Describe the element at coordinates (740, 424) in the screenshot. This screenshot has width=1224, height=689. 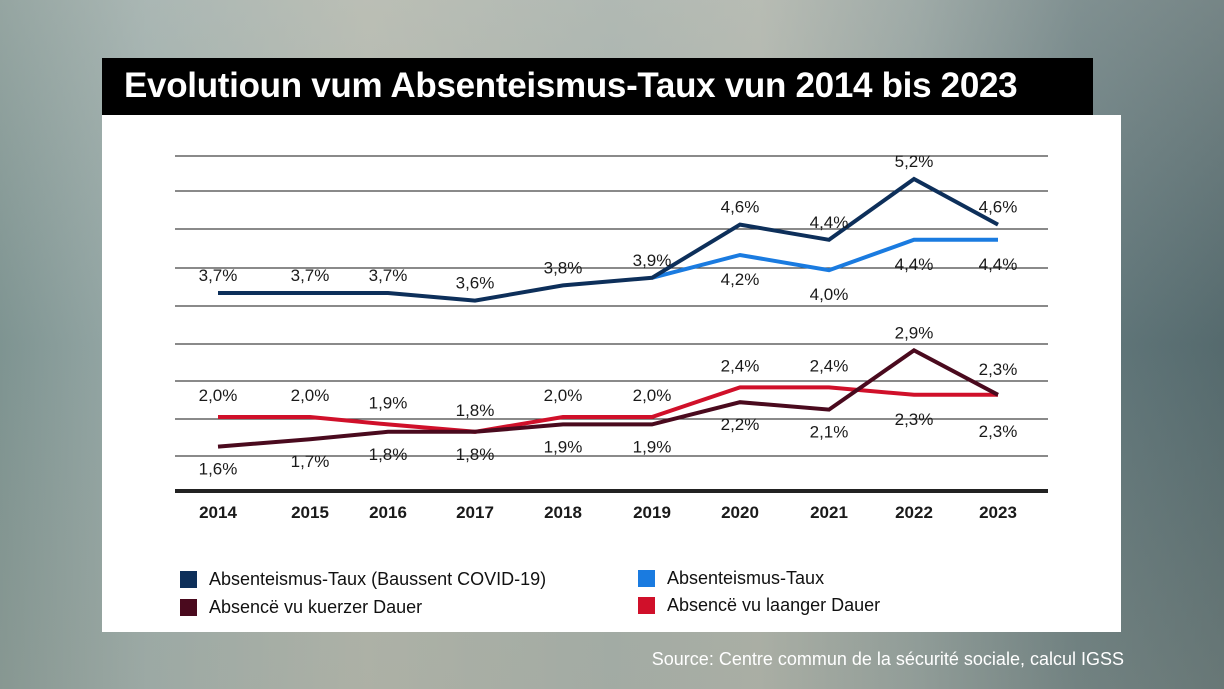
I see `data-label-short: 2,2%` at that location.